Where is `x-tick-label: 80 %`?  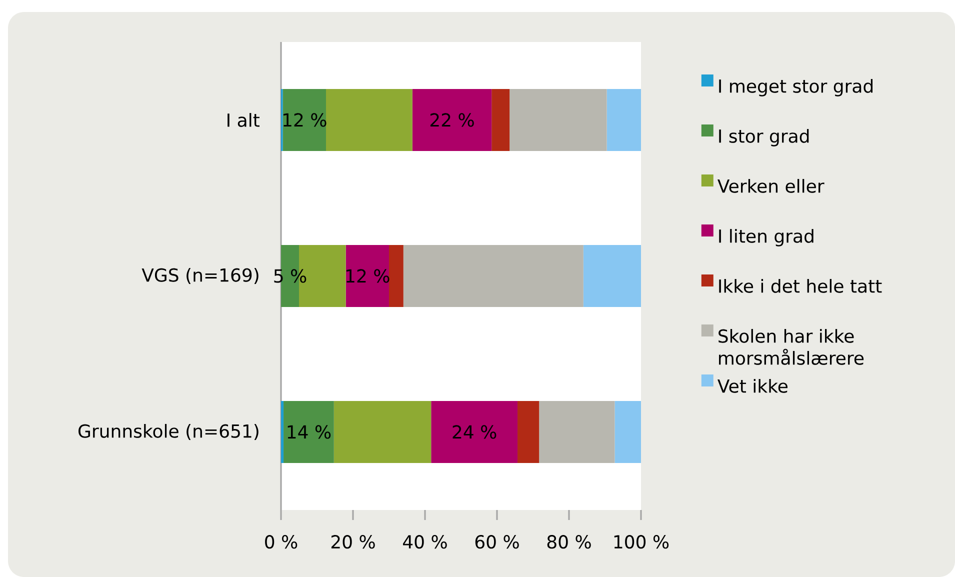 x-tick-label: 80 % is located at coordinates (569, 542).